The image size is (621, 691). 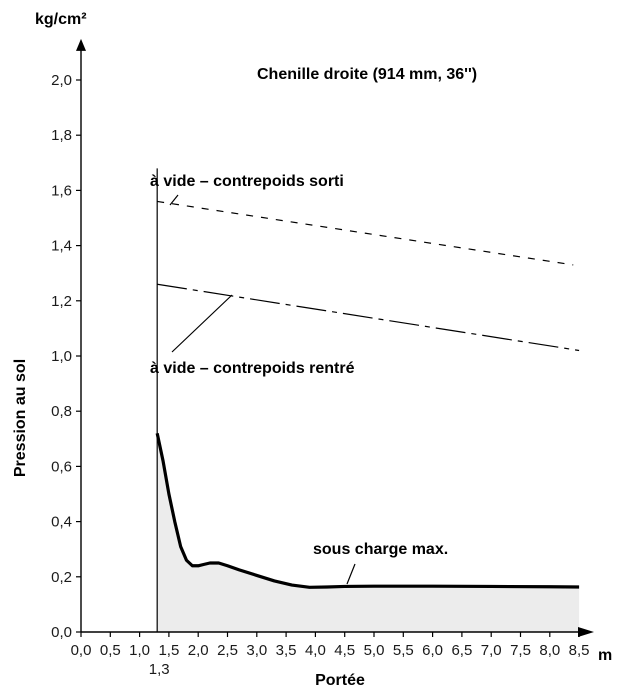 What do you see at coordinates (252, 368) in the screenshot?
I see `label-contrepoids-rentre: à vide – contrepoids rentré` at bounding box center [252, 368].